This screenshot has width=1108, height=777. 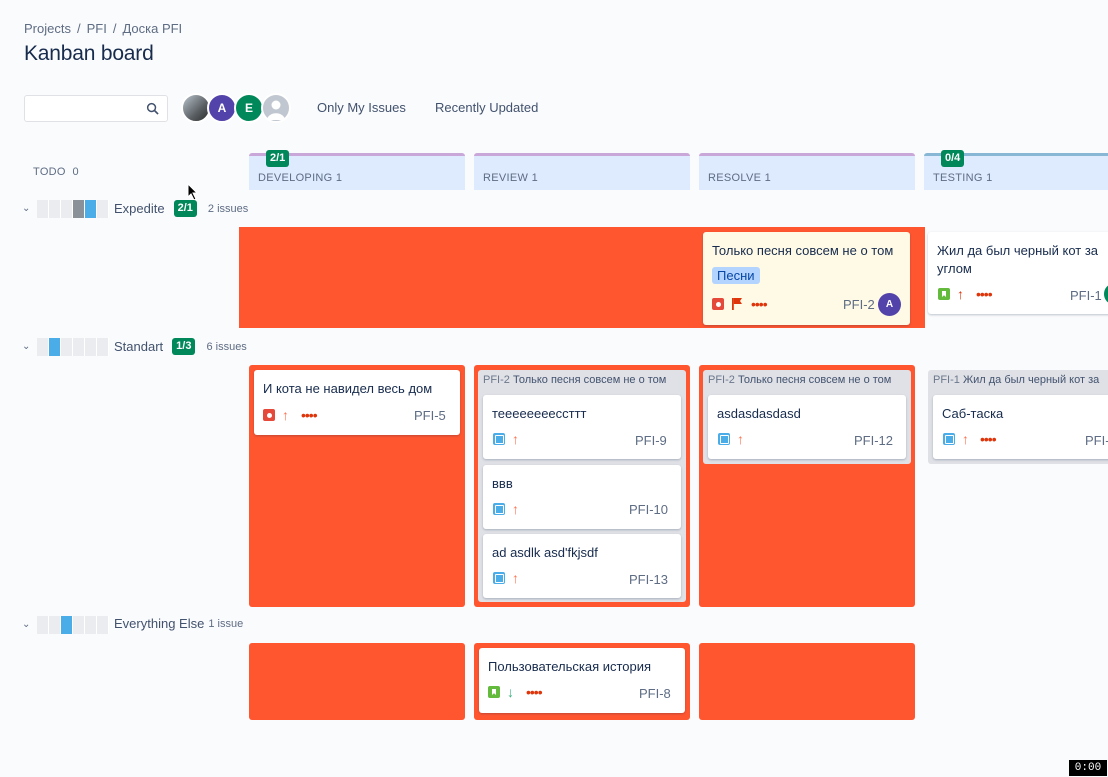 I want to click on card-summary: И кота не навидел весь дом, so click(x=348, y=388).